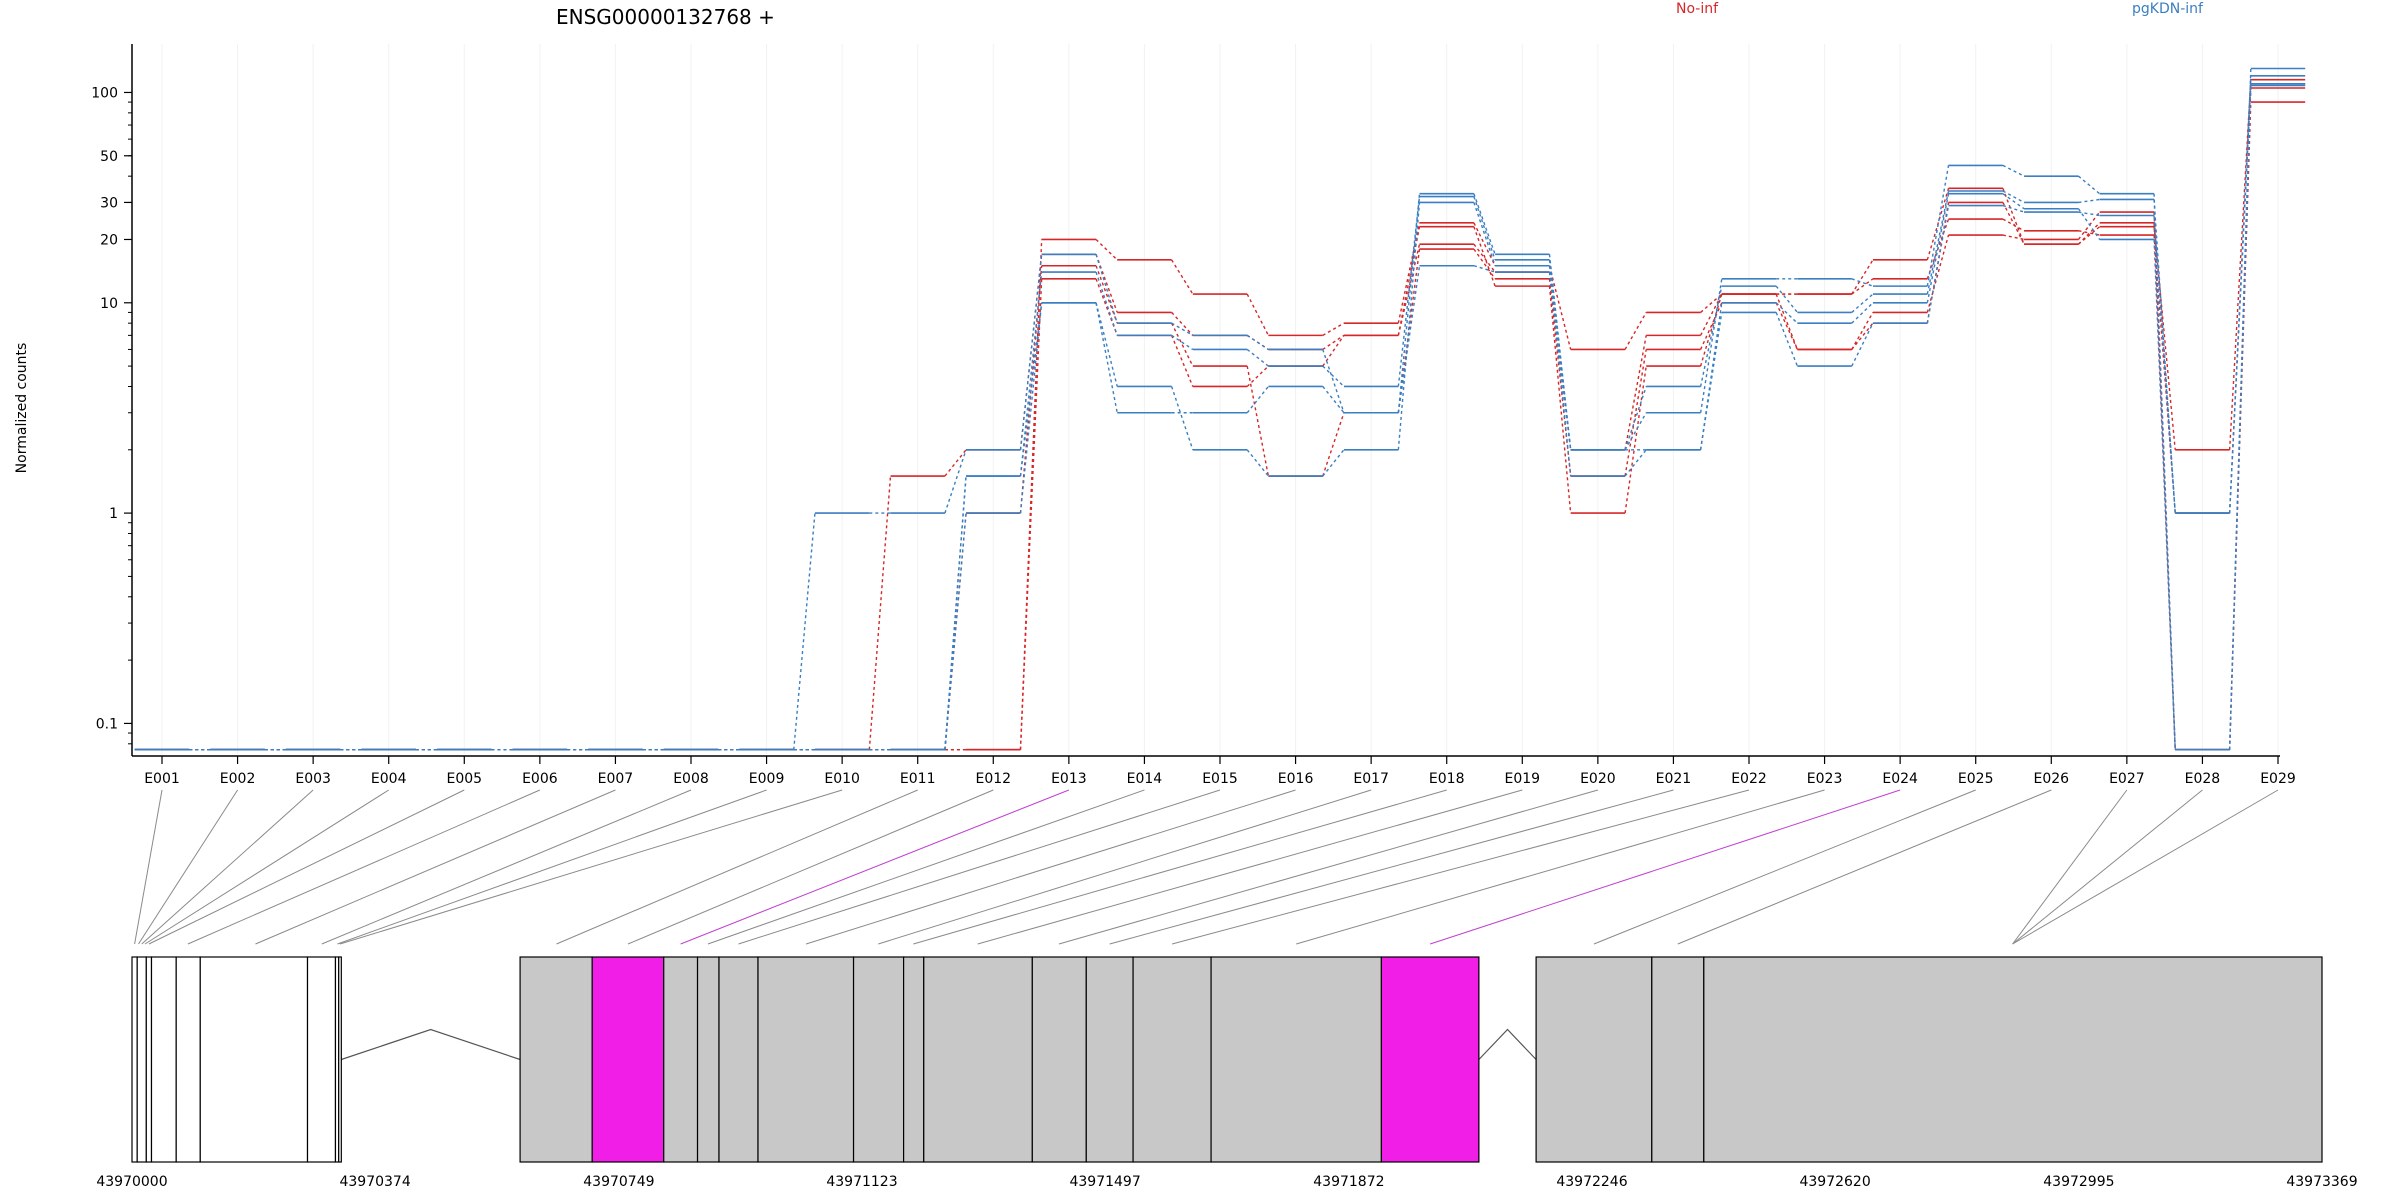  I want to click on legend-no-inf: No-inf, so click(1697, 9).